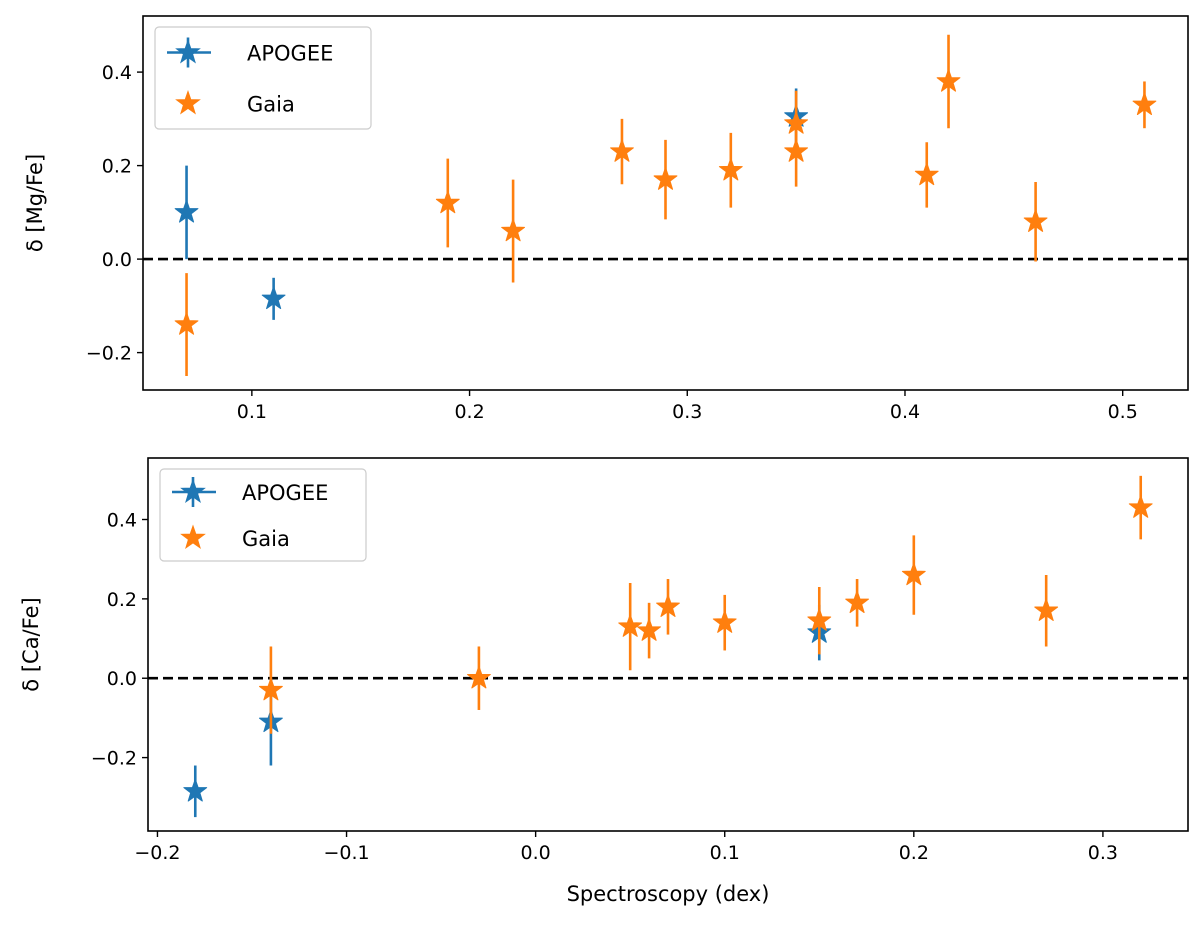  Describe the element at coordinates (35, 203) in the screenshot. I see `y-axis-label: δ [Mg/Fe]` at that location.